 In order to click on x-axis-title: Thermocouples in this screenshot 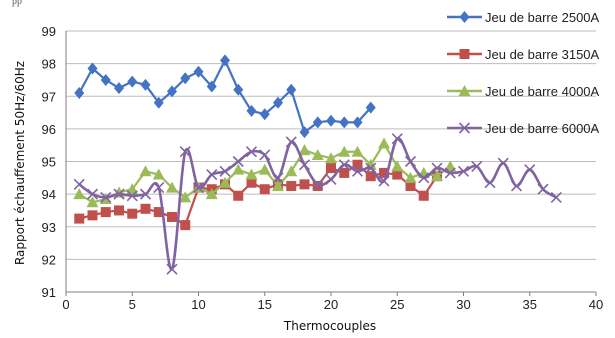, I will do `click(329, 326)`.